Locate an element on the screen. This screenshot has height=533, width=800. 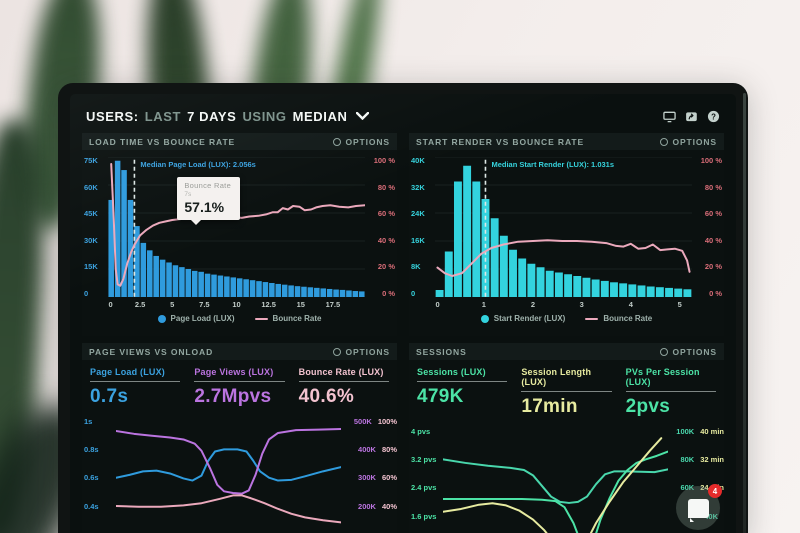
help-icon: ? is located at coordinates (713, 116).